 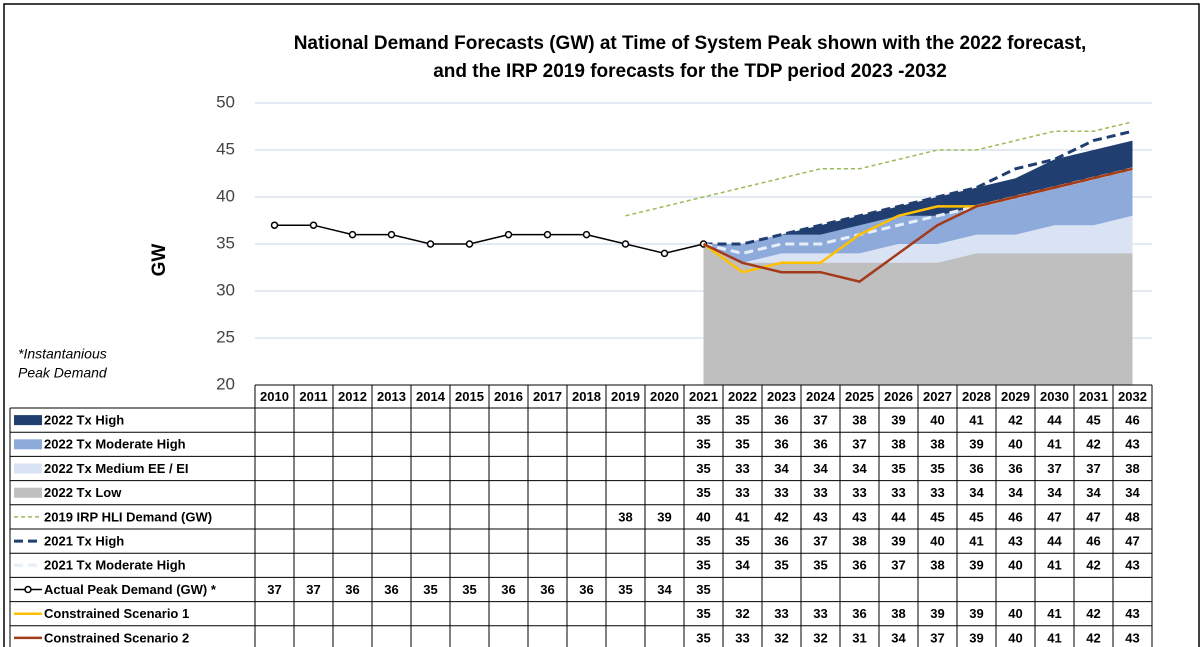 I want to click on x-tick-label: 2023, so click(x=781, y=396).